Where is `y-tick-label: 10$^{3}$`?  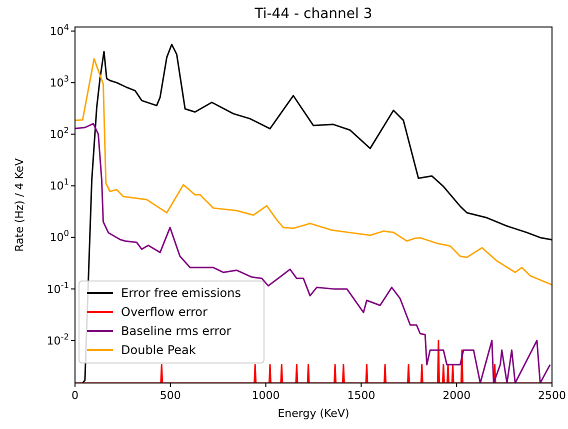 y-tick-label: 10$^{3}$ is located at coordinates (59, 82).